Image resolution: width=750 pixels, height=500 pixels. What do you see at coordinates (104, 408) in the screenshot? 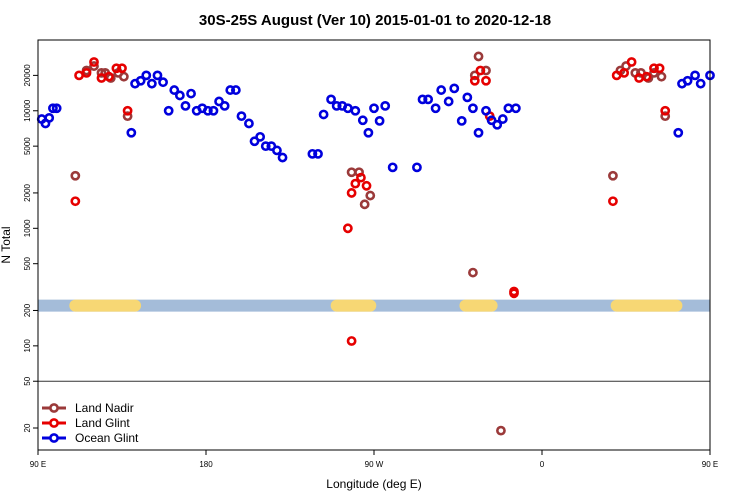
I see `legend-label: Land Nadir` at bounding box center [104, 408].